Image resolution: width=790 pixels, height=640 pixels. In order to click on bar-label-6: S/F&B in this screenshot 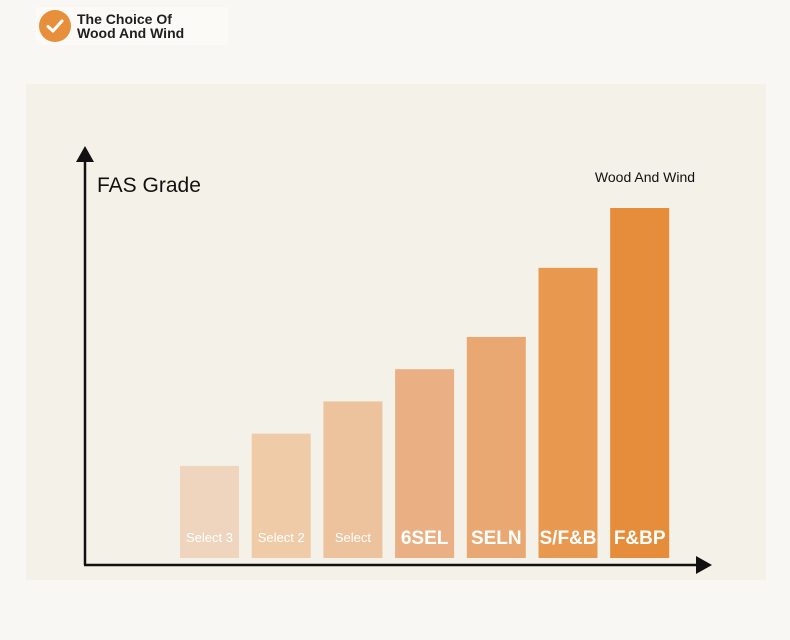, I will do `click(568, 538)`.